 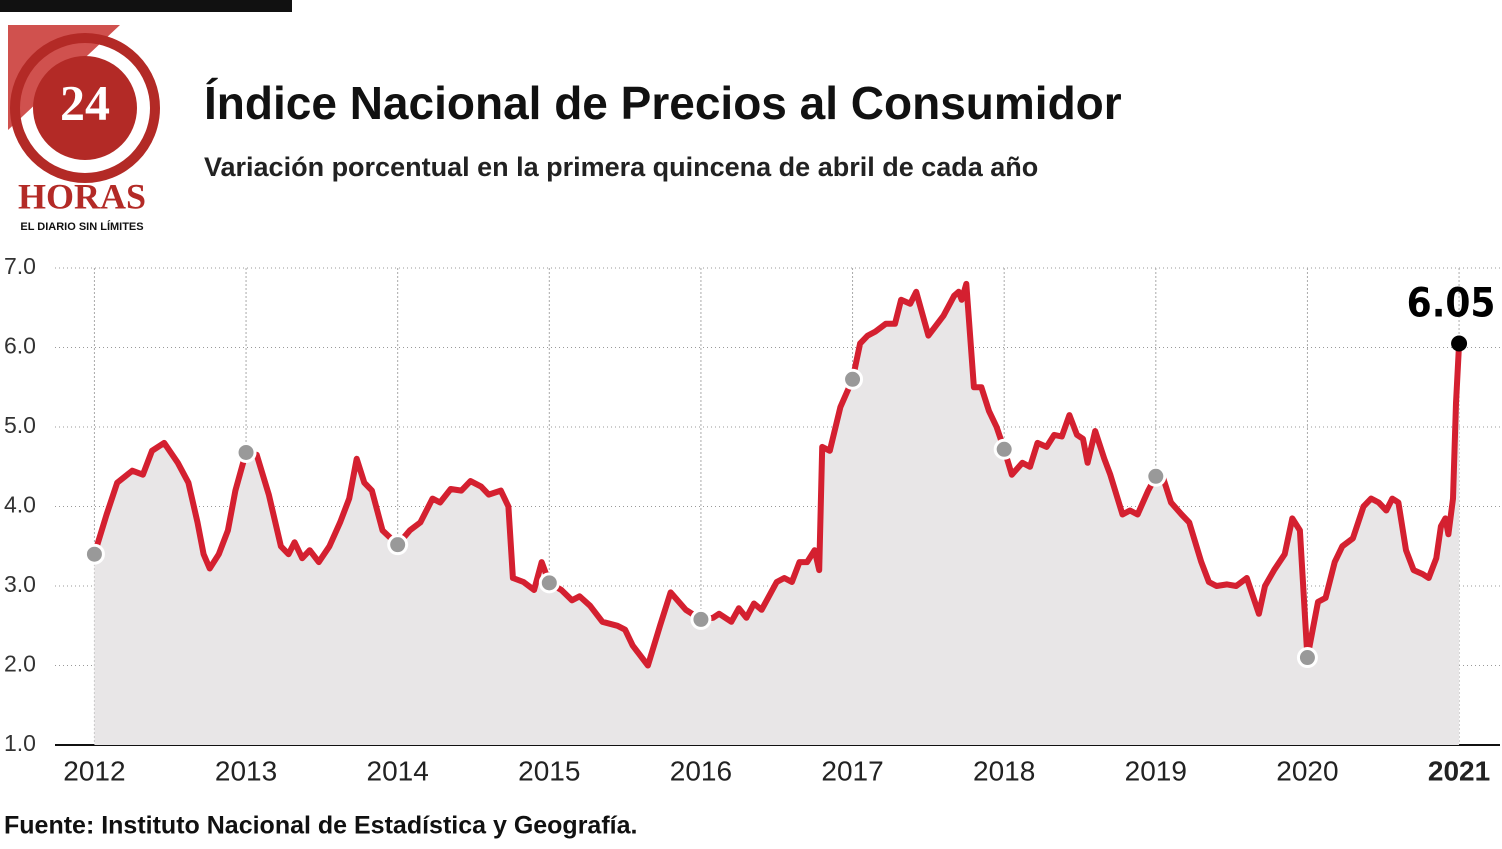 I want to click on logo-name: HORAS, so click(x=82, y=196).